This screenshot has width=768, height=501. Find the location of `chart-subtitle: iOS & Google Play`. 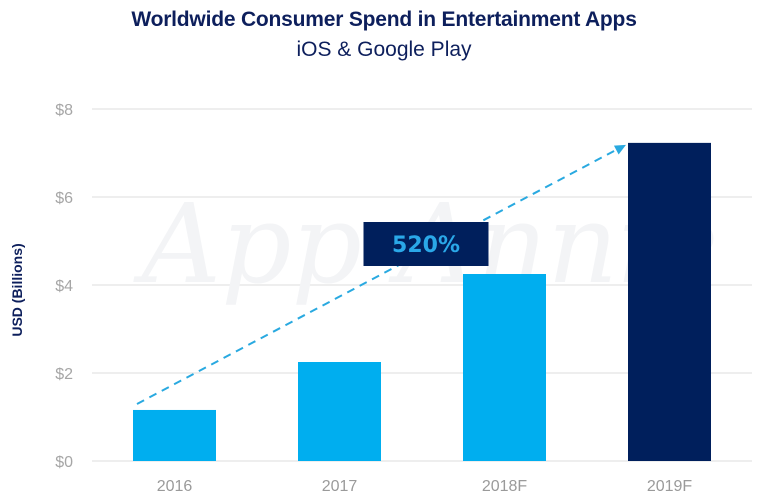

chart-subtitle: iOS & Google Play is located at coordinates (384, 49).